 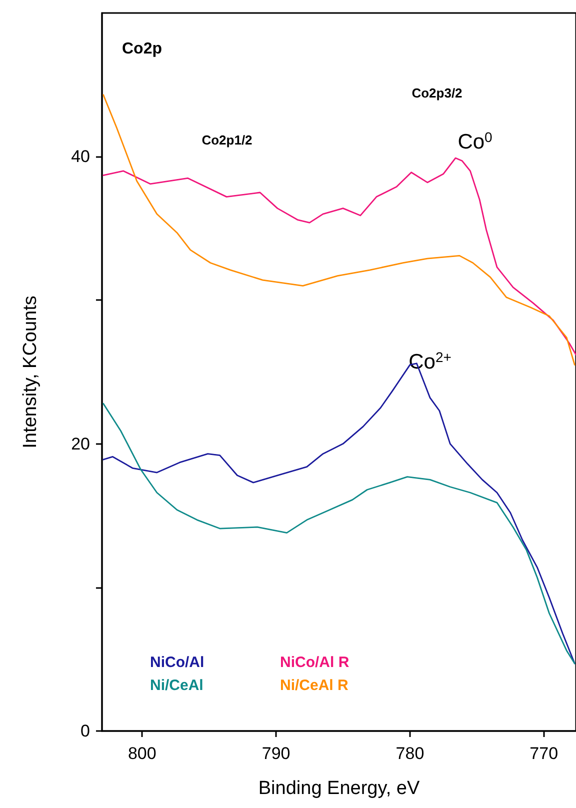 I want to click on text: Ni/CeAl R, so click(x=314, y=685).